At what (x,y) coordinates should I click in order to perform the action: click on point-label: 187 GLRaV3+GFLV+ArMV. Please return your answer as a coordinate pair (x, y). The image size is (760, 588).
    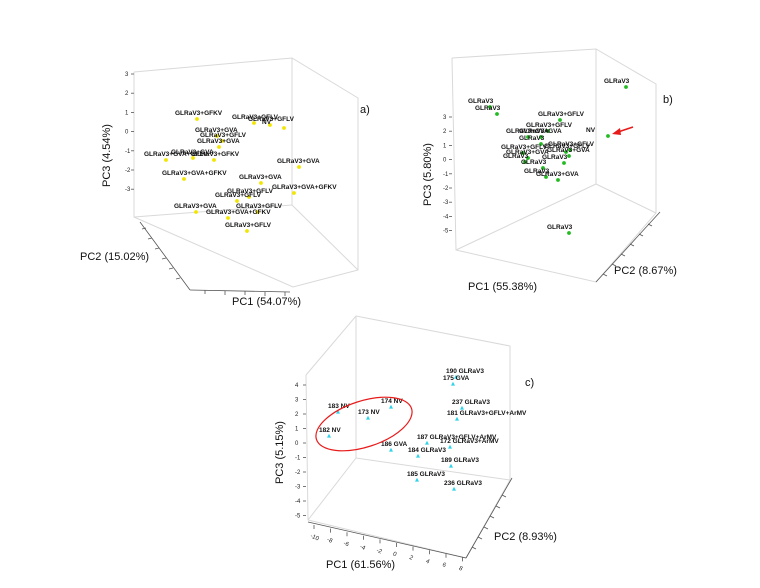
    Looking at the image, I should click on (457, 437).